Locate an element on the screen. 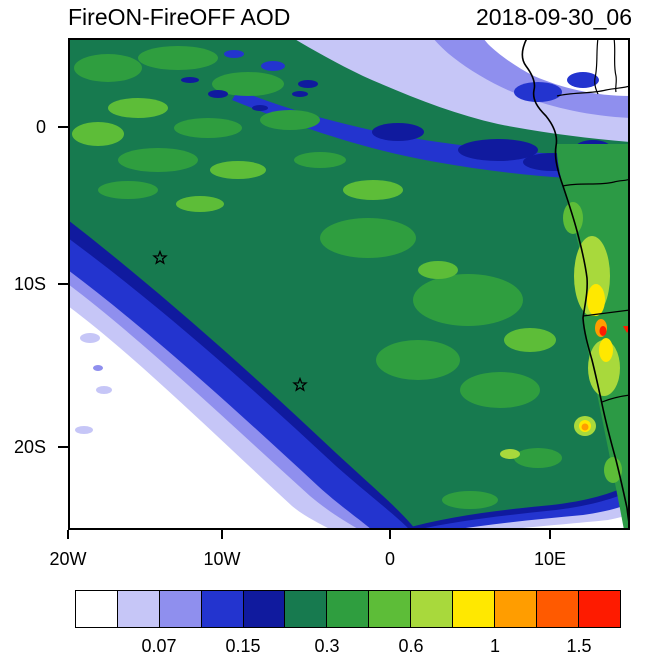 Image resolution: width=650 pixels, height=667 pixels. plot-timestamp: 2018-09-30_06 is located at coordinates (553, 17).